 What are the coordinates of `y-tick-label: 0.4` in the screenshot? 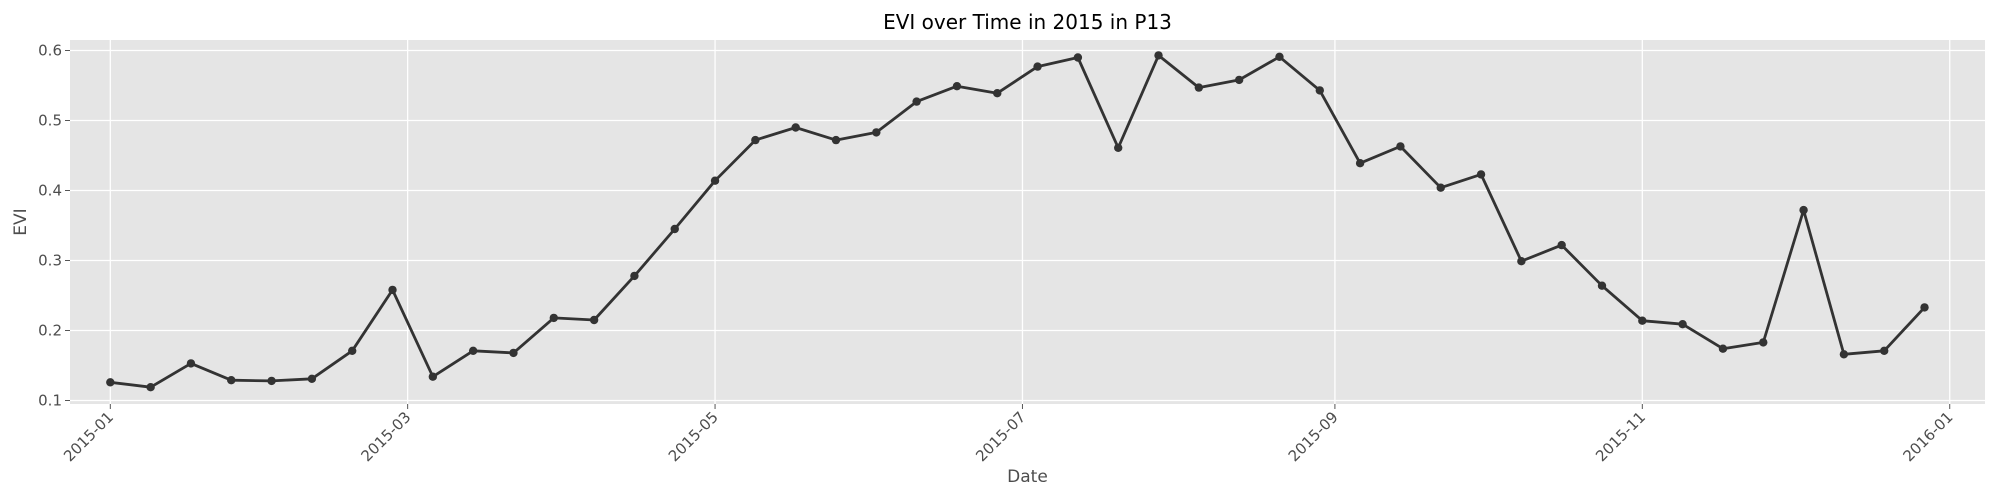 It's located at (50, 191).